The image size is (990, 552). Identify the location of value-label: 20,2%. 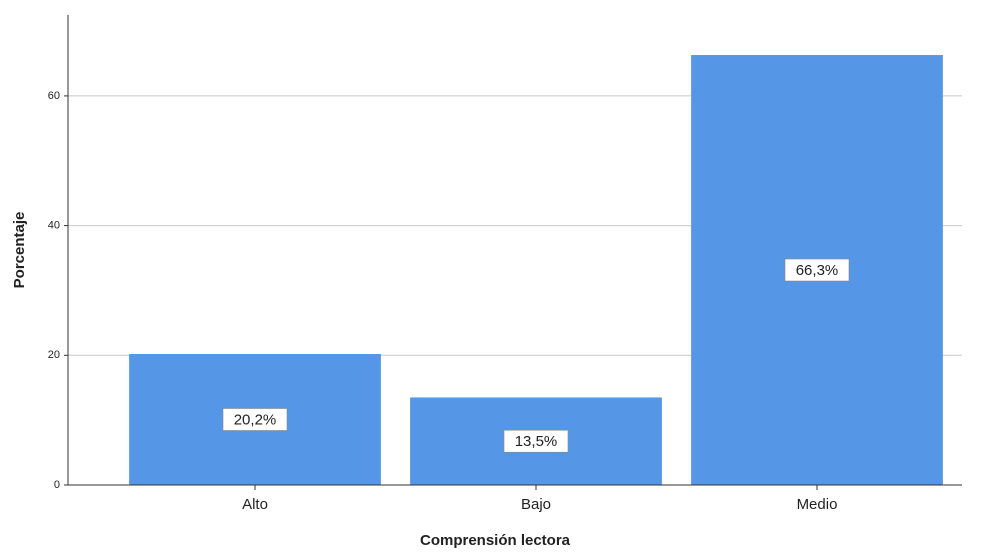
(255, 419).